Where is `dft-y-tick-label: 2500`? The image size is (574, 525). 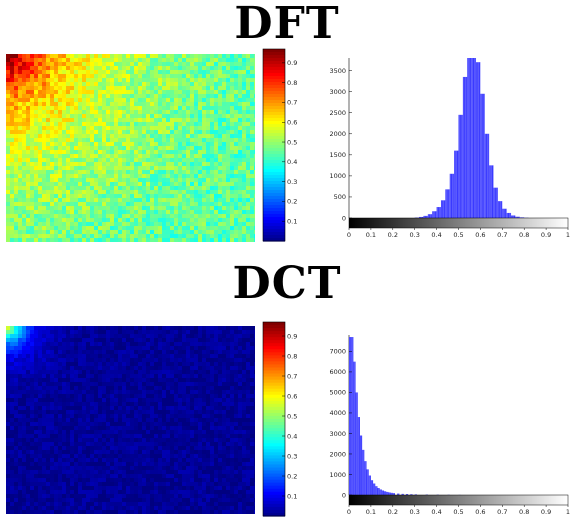 dft-y-tick-label: 2500 is located at coordinates (337, 113).